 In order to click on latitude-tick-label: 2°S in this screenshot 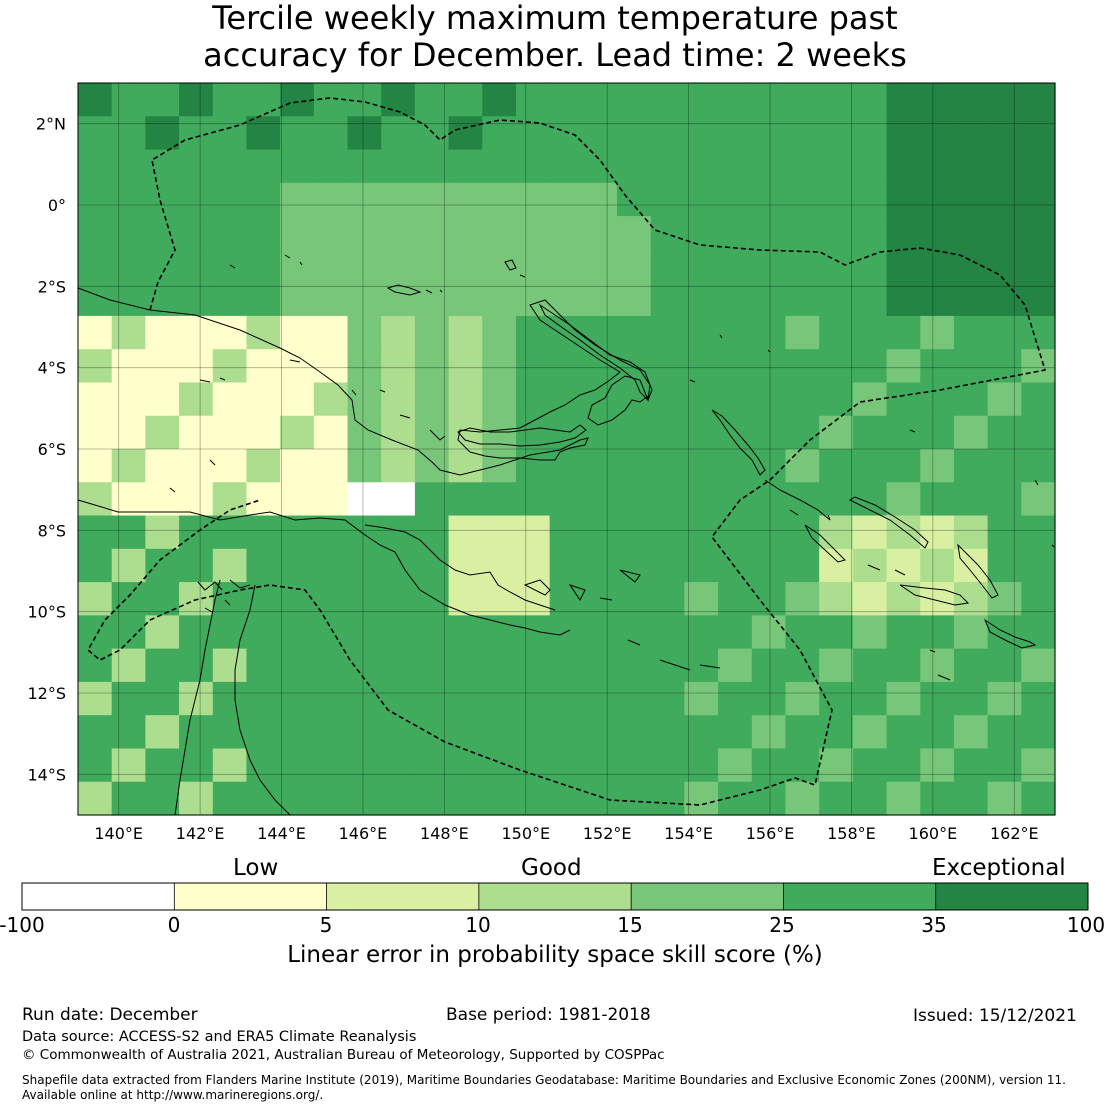, I will do `click(52, 286)`.